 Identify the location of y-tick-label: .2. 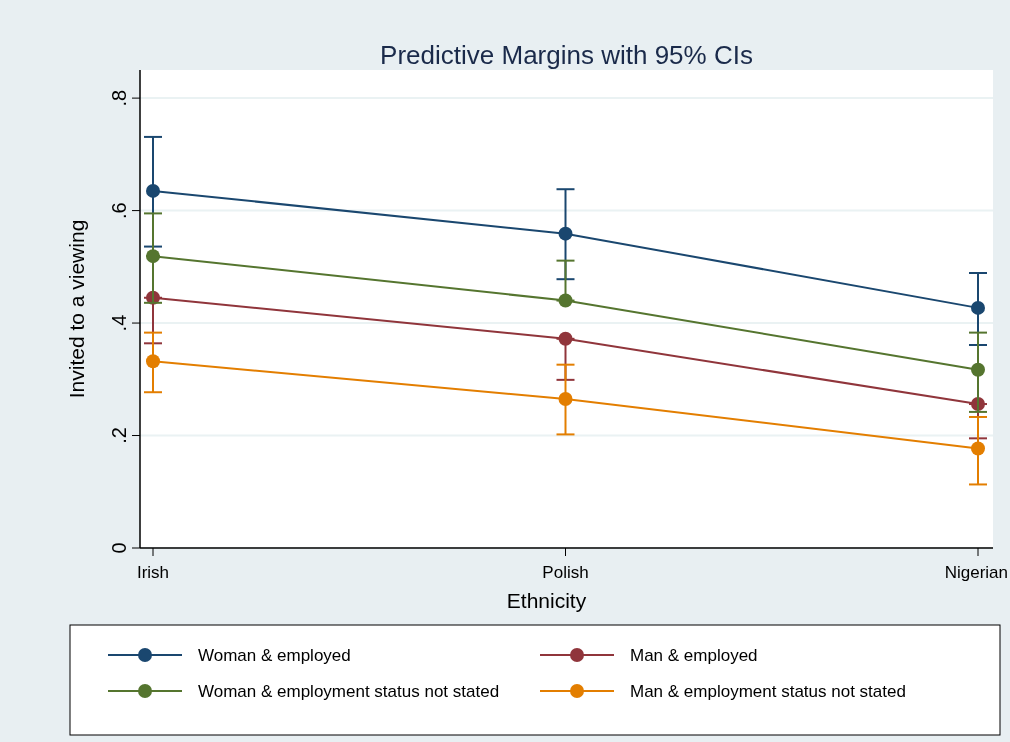
(119, 435).